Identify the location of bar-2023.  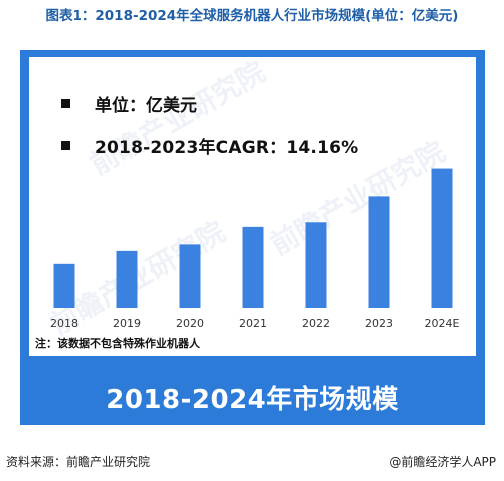
(379, 252).